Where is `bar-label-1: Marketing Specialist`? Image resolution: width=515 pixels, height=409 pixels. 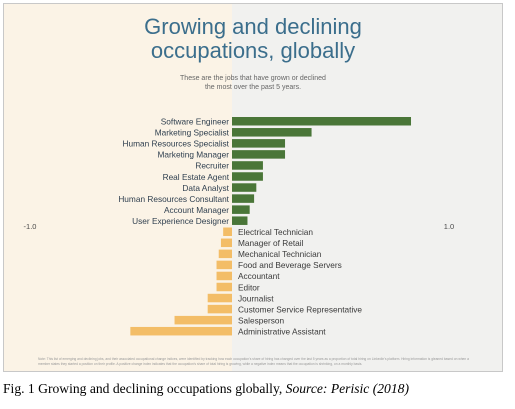
bar-label-1: Marketing Specialist is located at coordinates (192, 133).